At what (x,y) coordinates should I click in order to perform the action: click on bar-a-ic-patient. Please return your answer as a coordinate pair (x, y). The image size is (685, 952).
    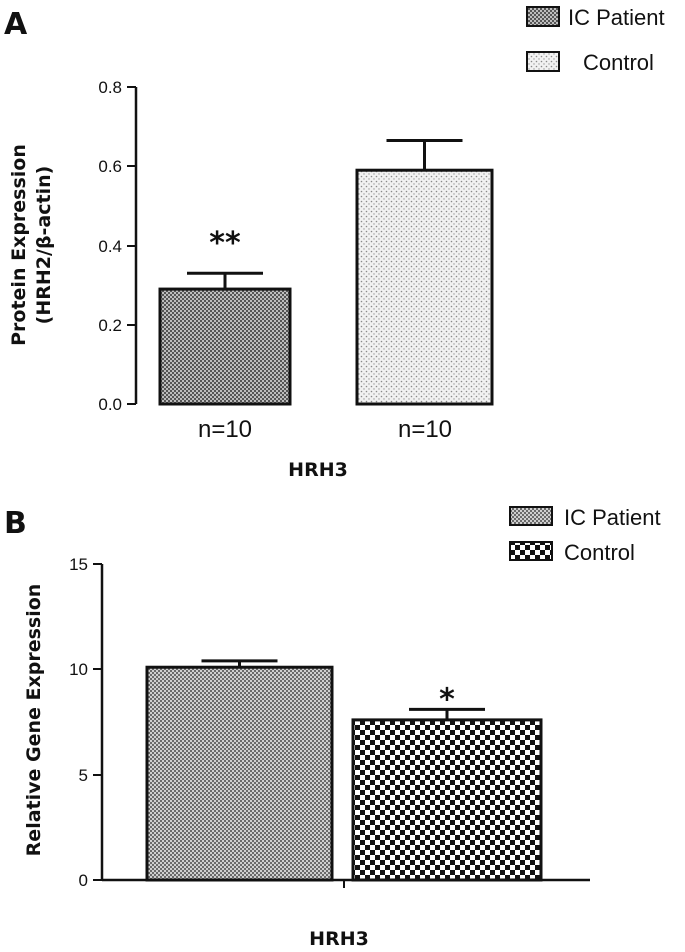
    Looking at the image, I should click on (225, 346).